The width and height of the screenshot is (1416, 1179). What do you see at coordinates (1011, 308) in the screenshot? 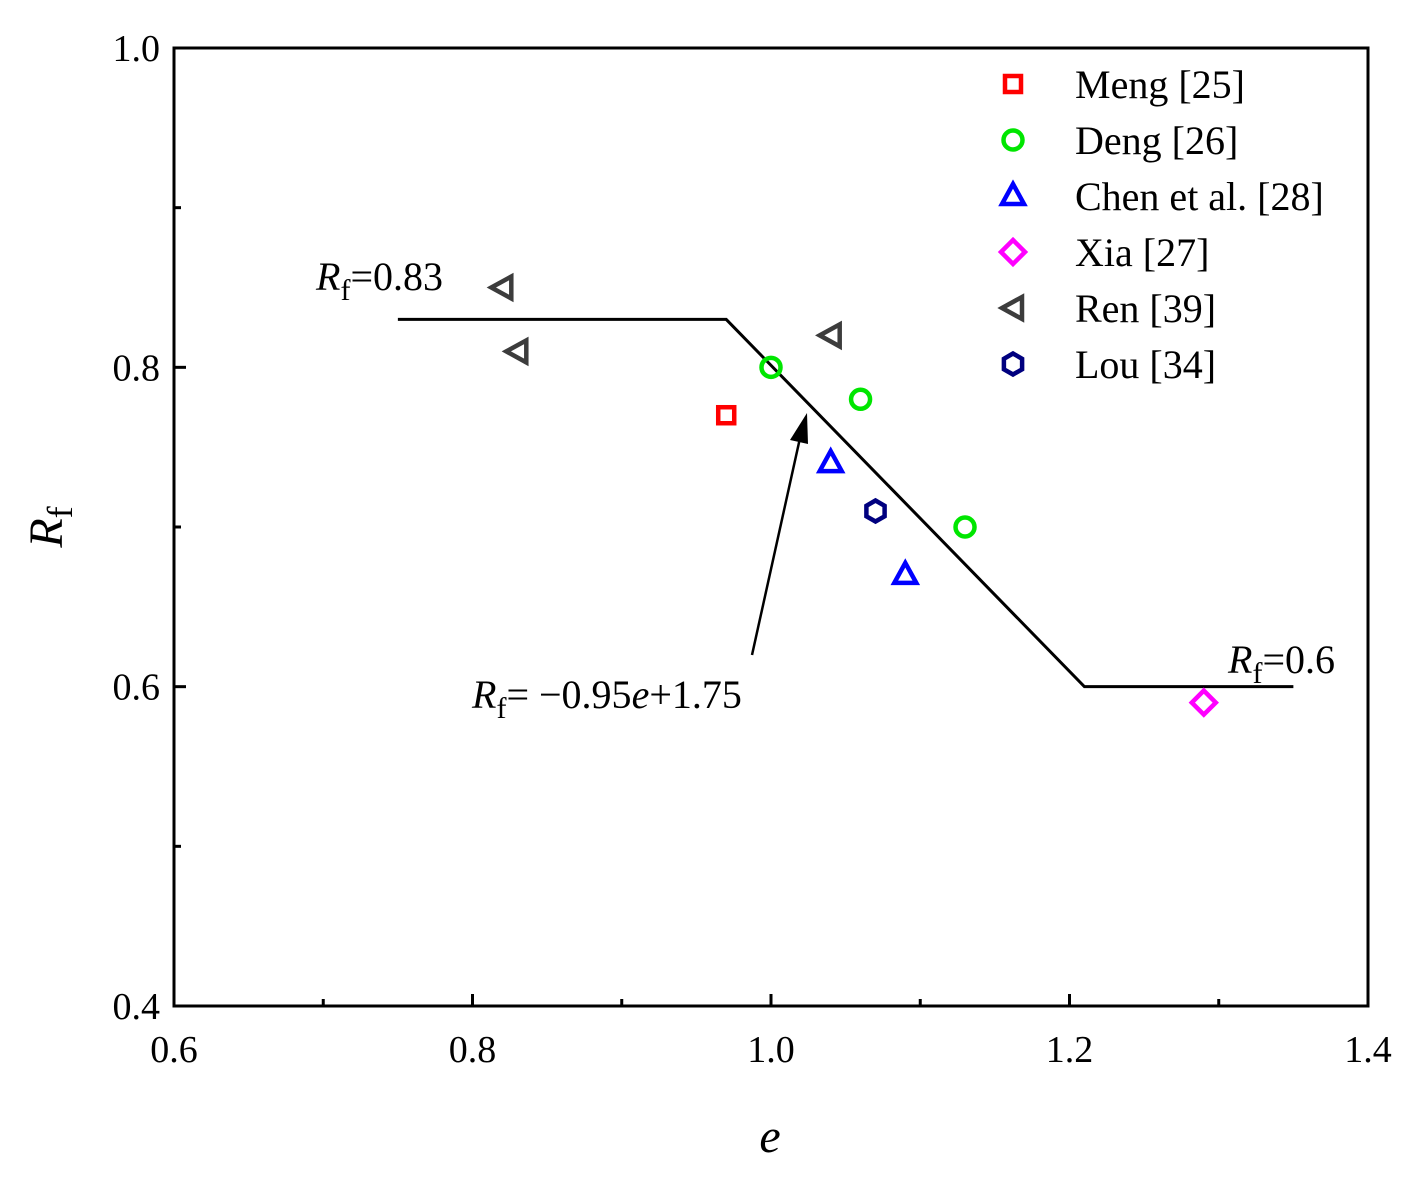
I see `legend-marker-triangle-left` at bounding box center [1011, 308].